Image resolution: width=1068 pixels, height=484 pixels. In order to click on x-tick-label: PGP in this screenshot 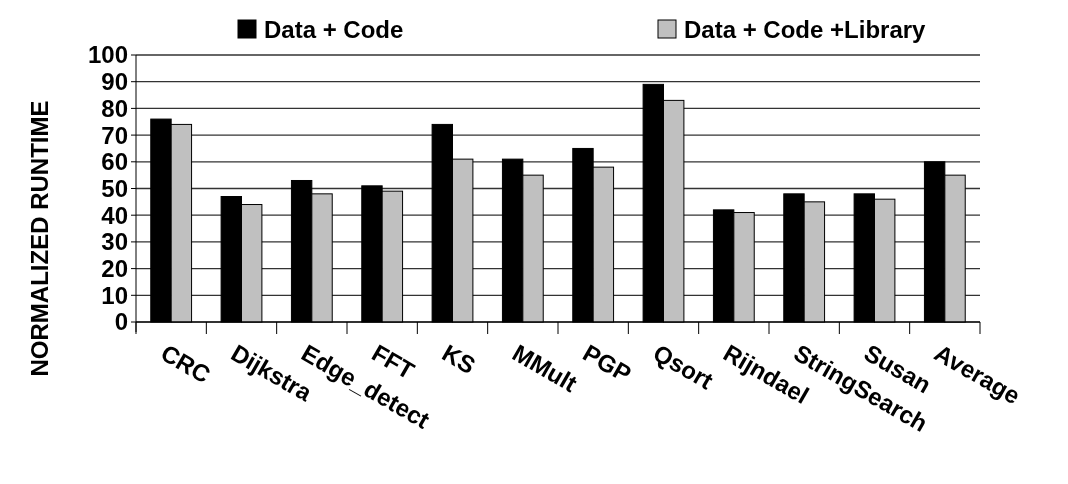, I will do `click(607, 363)`.